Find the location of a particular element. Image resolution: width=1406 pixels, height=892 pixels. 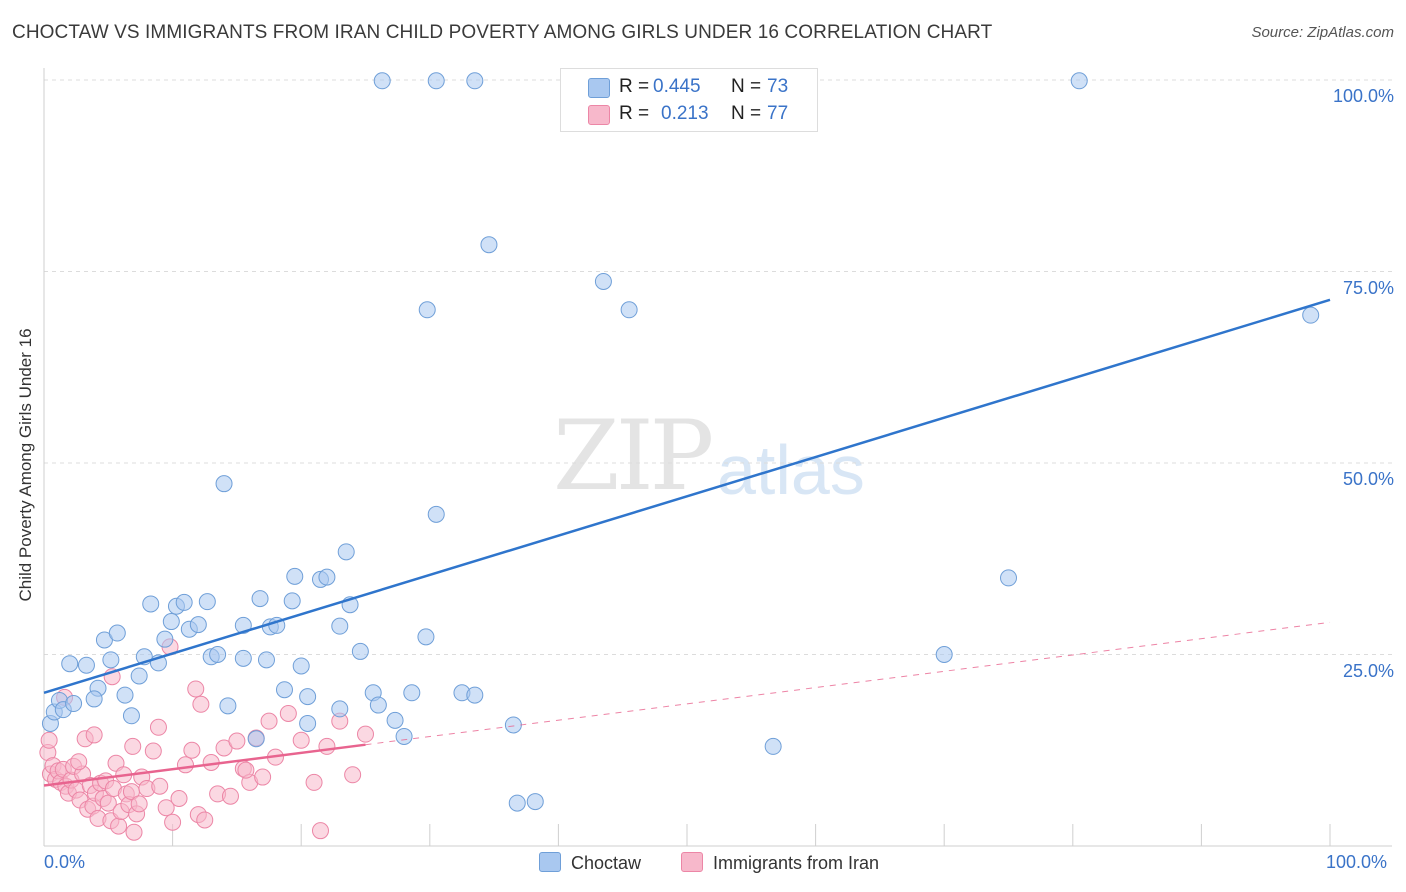

watermark-atlas: atlas is located at coordinates (791, 470).